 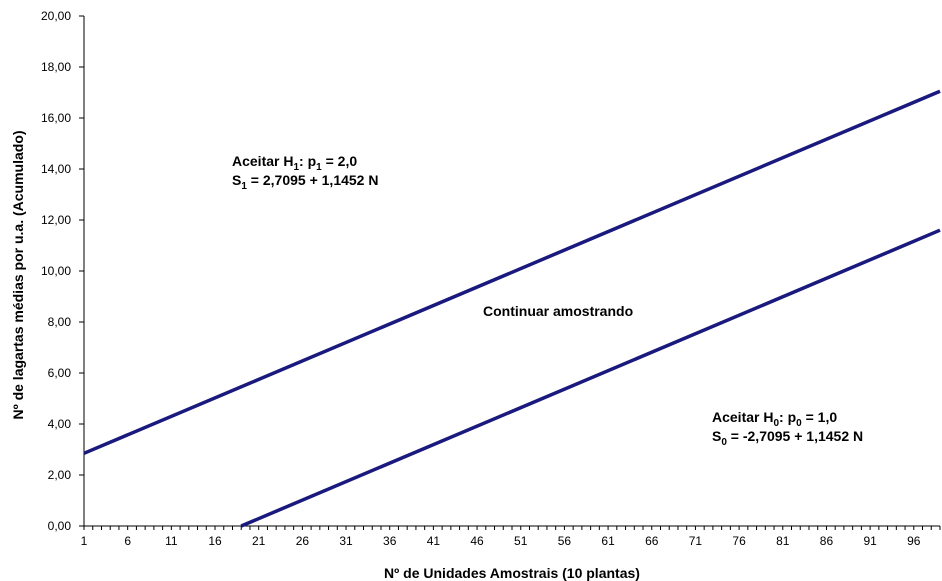 I want to click on x-tick-label: 66, so click(x=652, y=541).